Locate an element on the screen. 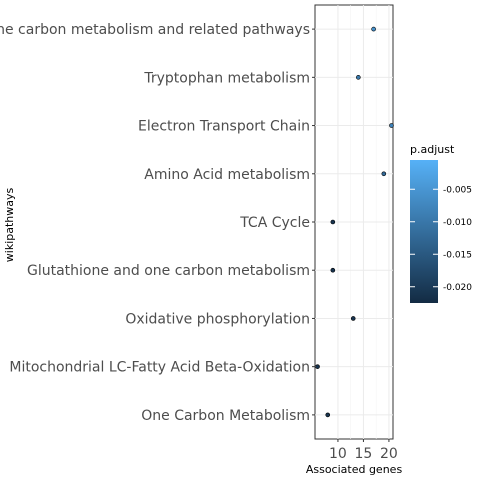  legend-tick-label: -0.010 is located at coordinates (457, 223).